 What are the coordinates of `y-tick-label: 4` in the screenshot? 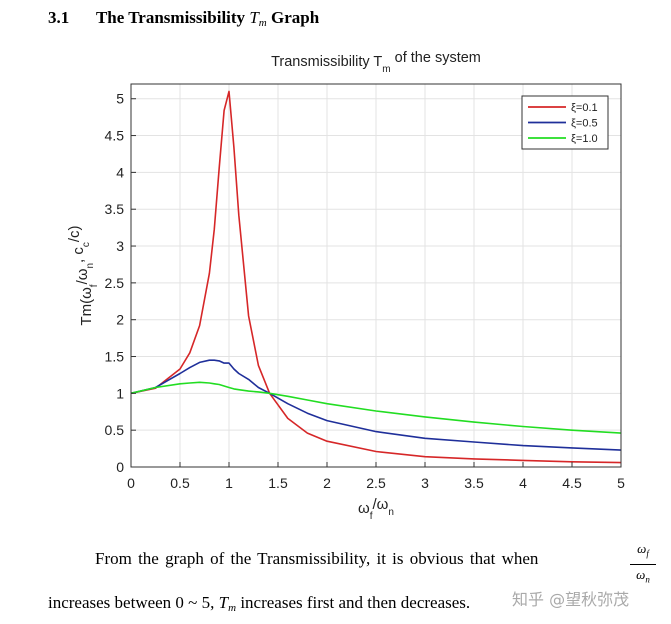 It's located at (120, 172).